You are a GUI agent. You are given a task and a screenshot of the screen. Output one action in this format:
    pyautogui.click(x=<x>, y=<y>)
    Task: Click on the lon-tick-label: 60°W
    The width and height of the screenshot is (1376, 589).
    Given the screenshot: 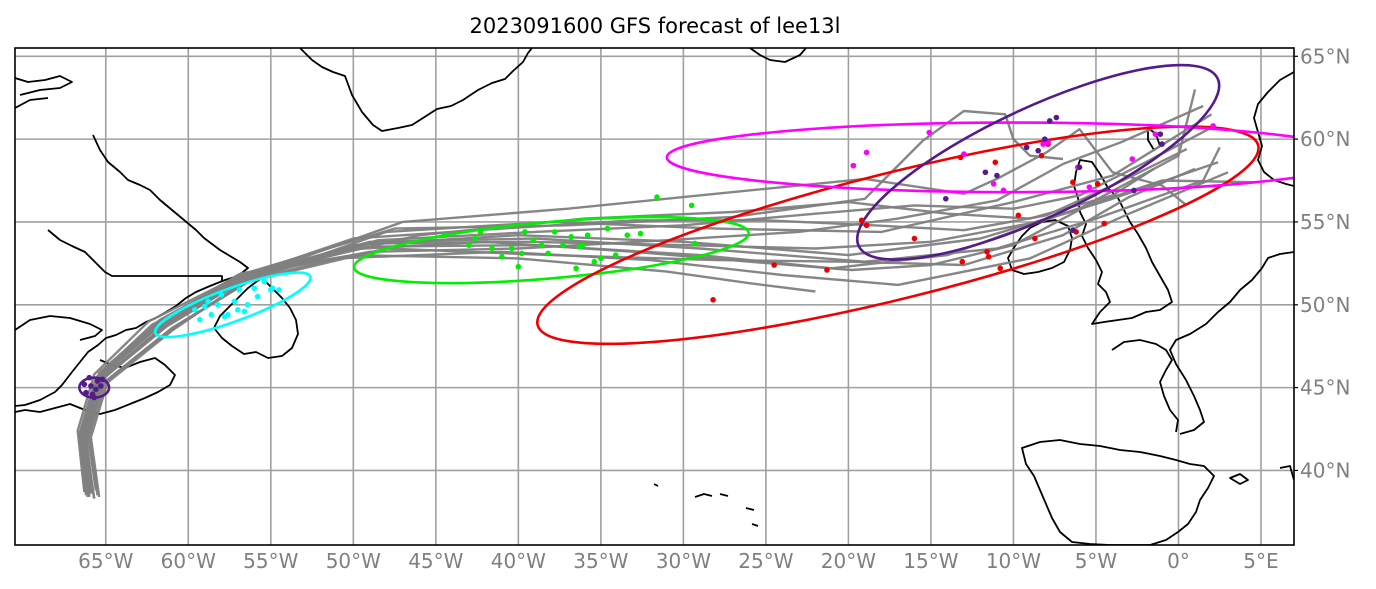 What is the action you would take?
    pyautogui.click(x=188, y=561)
    